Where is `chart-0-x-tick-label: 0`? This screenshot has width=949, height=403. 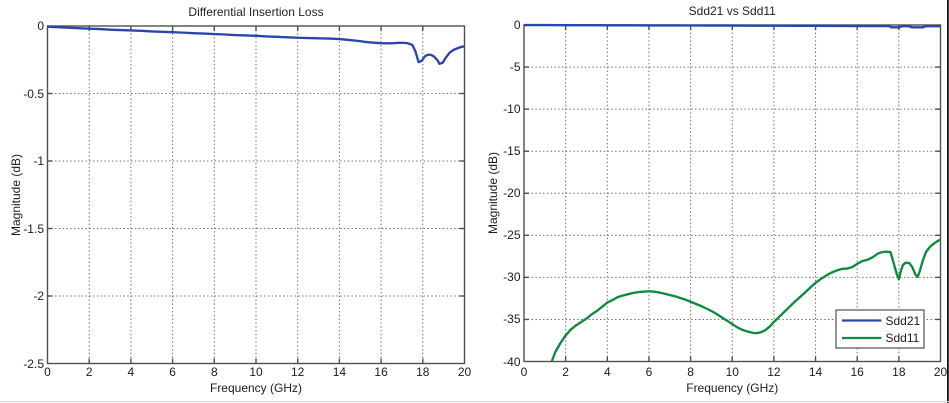 chart-0-x-tick-label: 0 is located at coordinates (47, 371).